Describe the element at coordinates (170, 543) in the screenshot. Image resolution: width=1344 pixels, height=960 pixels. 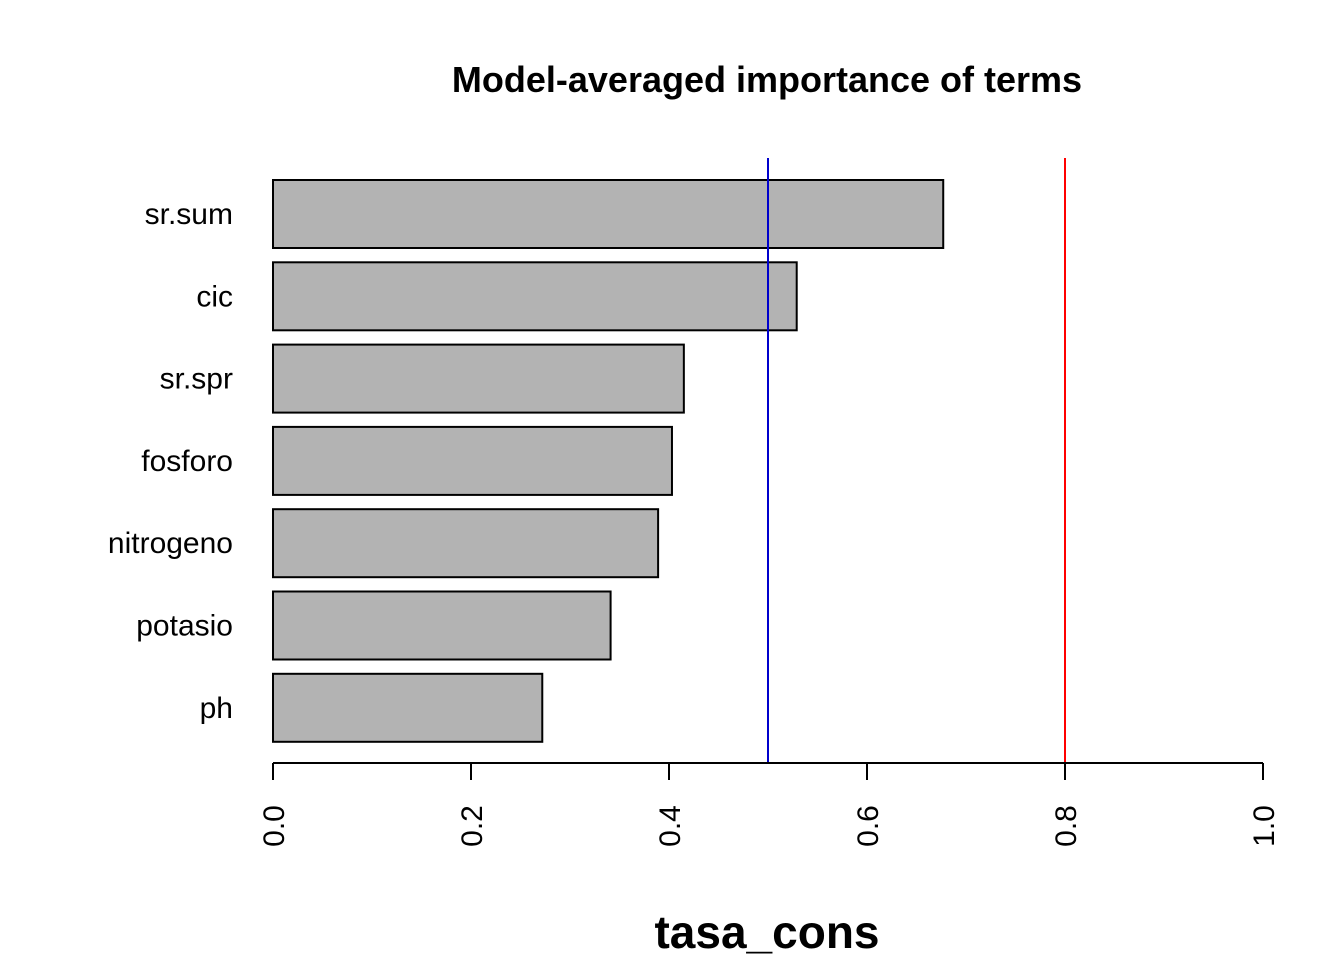
I see `category-label: nitrogeno` at that location.